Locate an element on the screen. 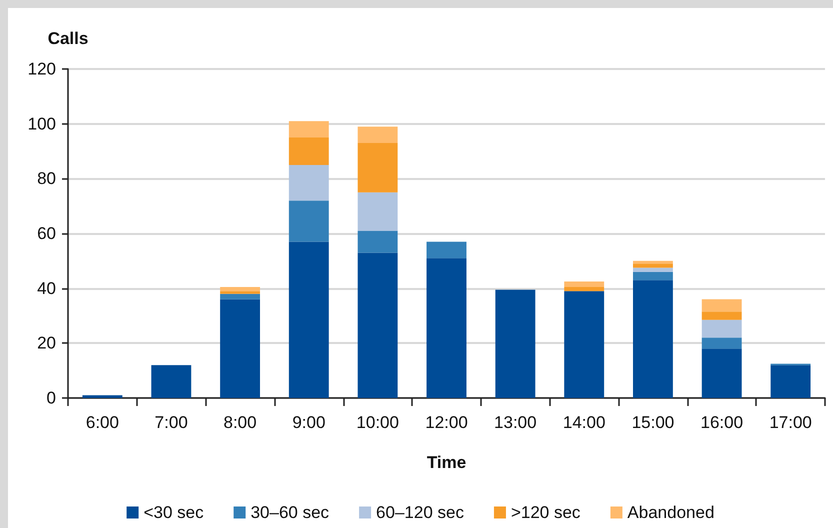  y-tick-label: 40 is located at coordinates (46, 288).